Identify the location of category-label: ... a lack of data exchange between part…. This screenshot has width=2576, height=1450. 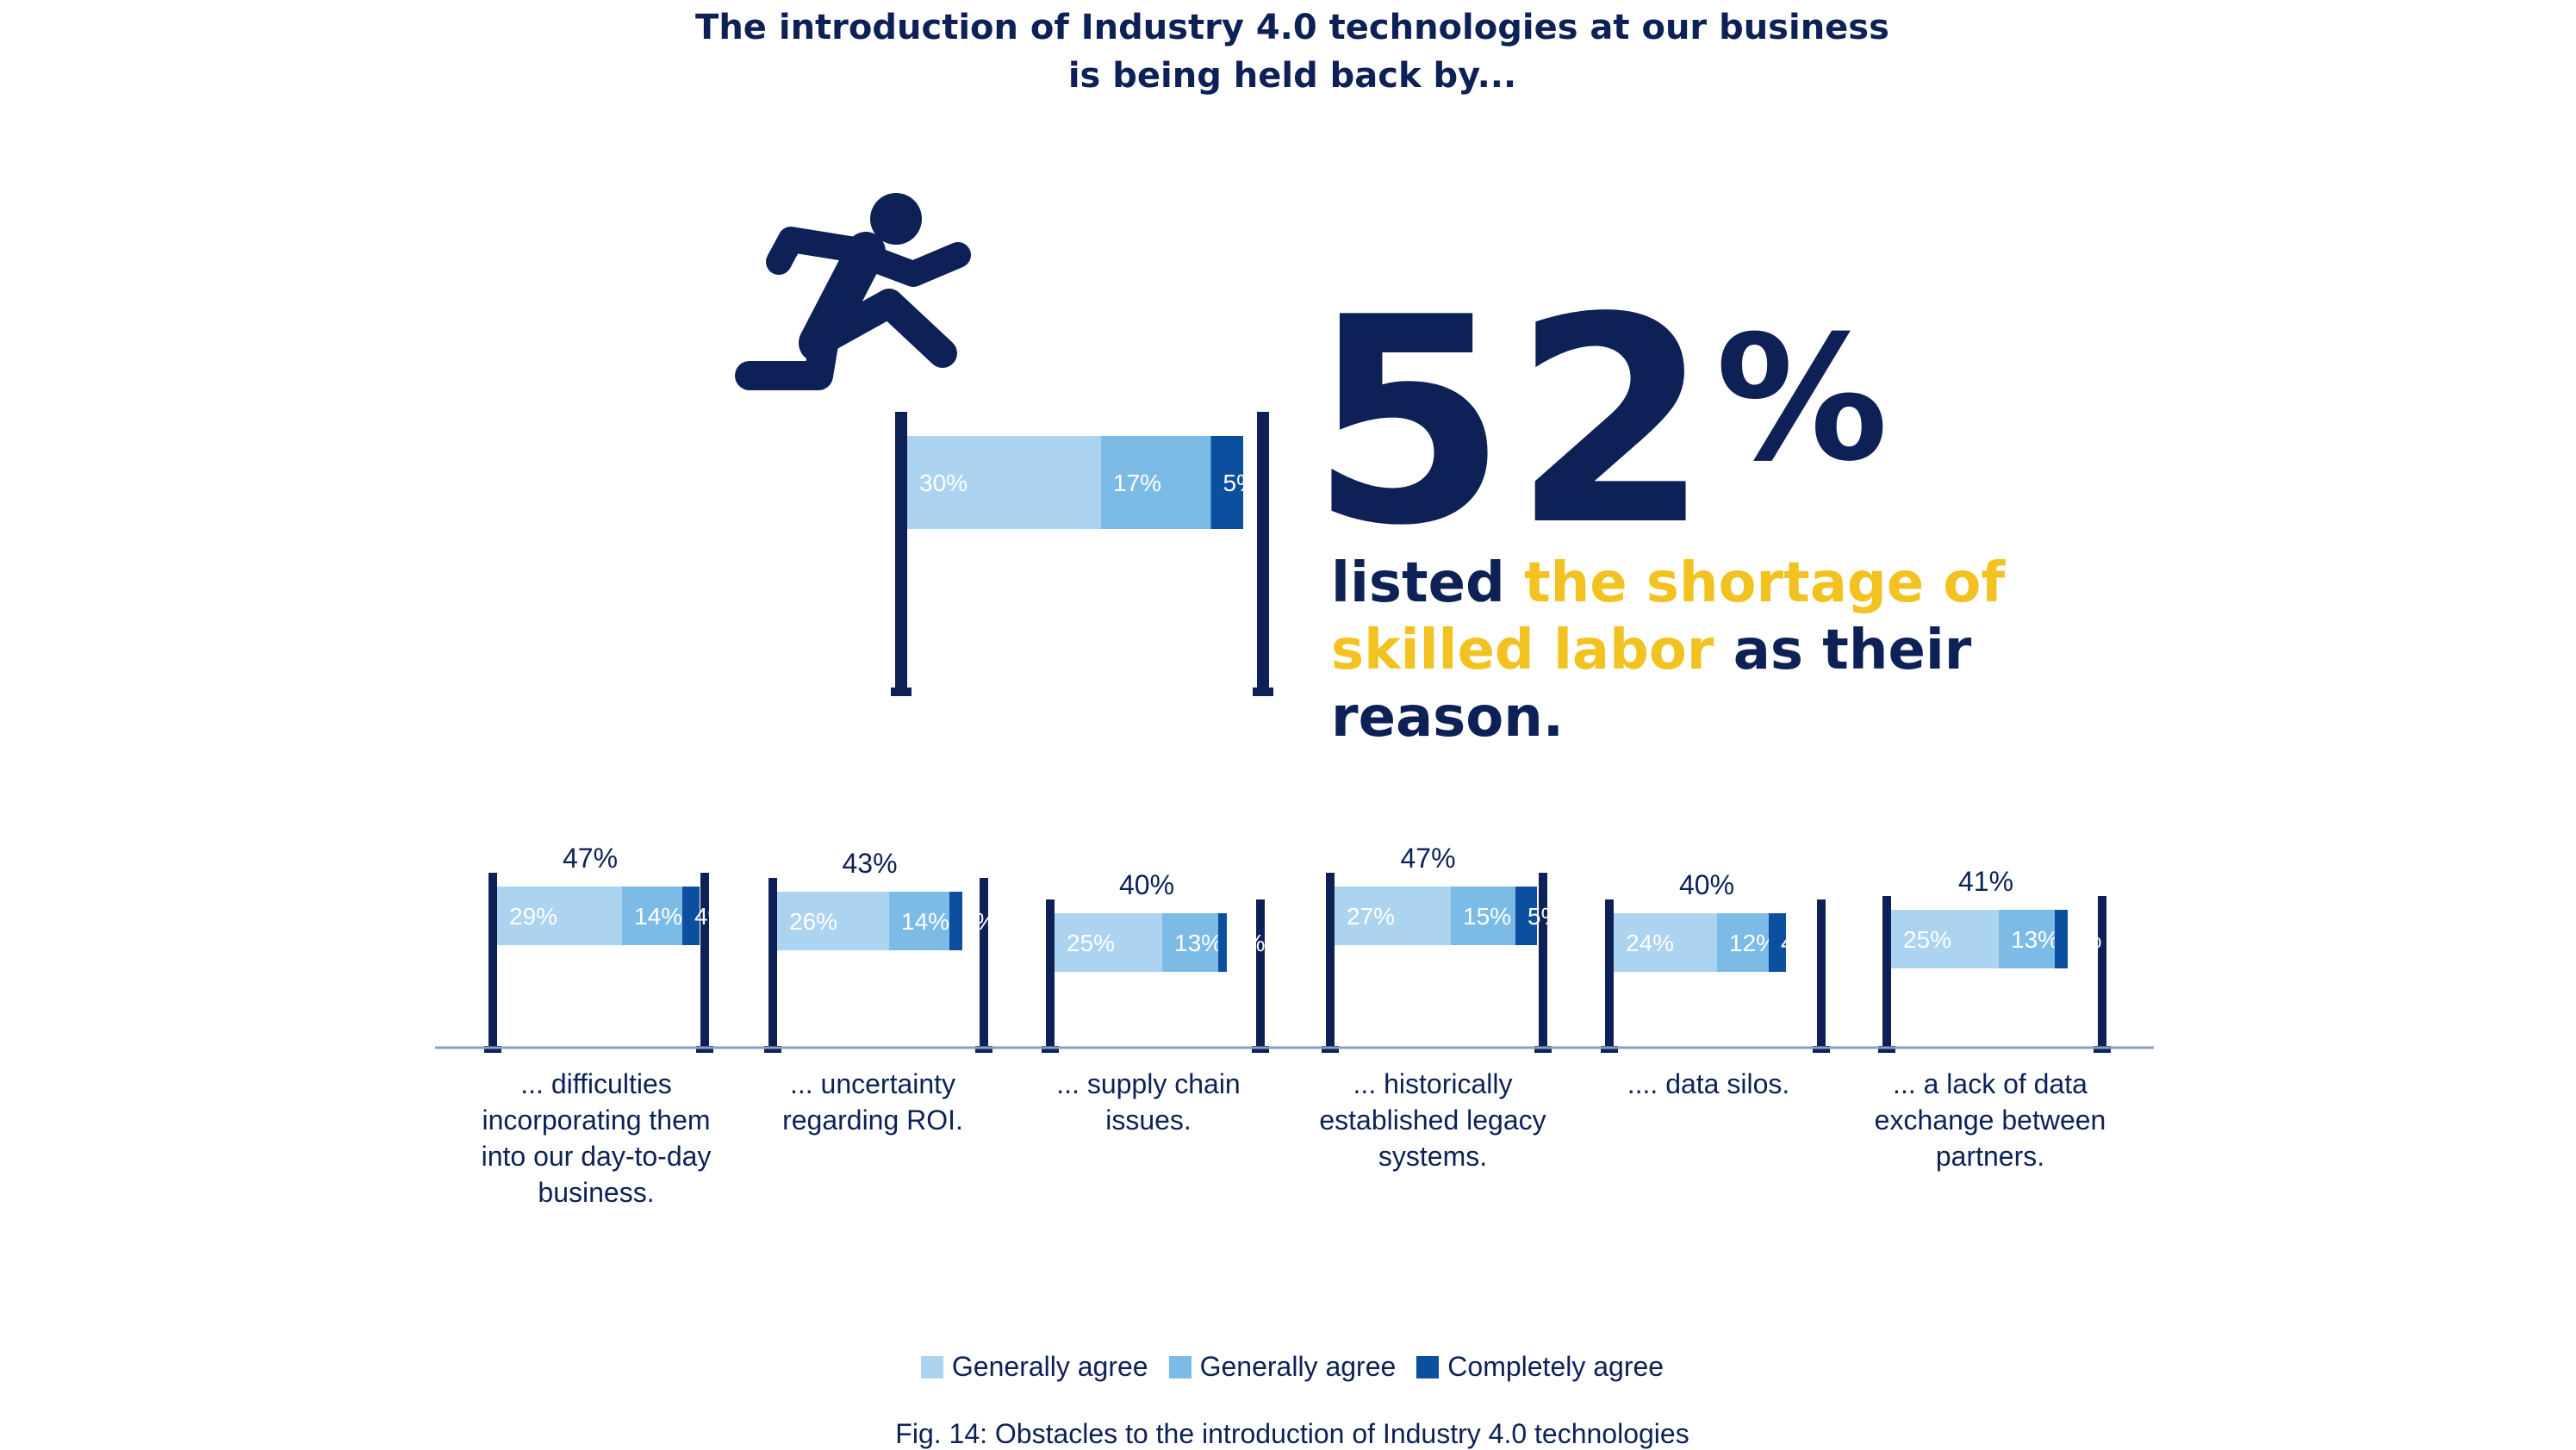
(1990, 1120).